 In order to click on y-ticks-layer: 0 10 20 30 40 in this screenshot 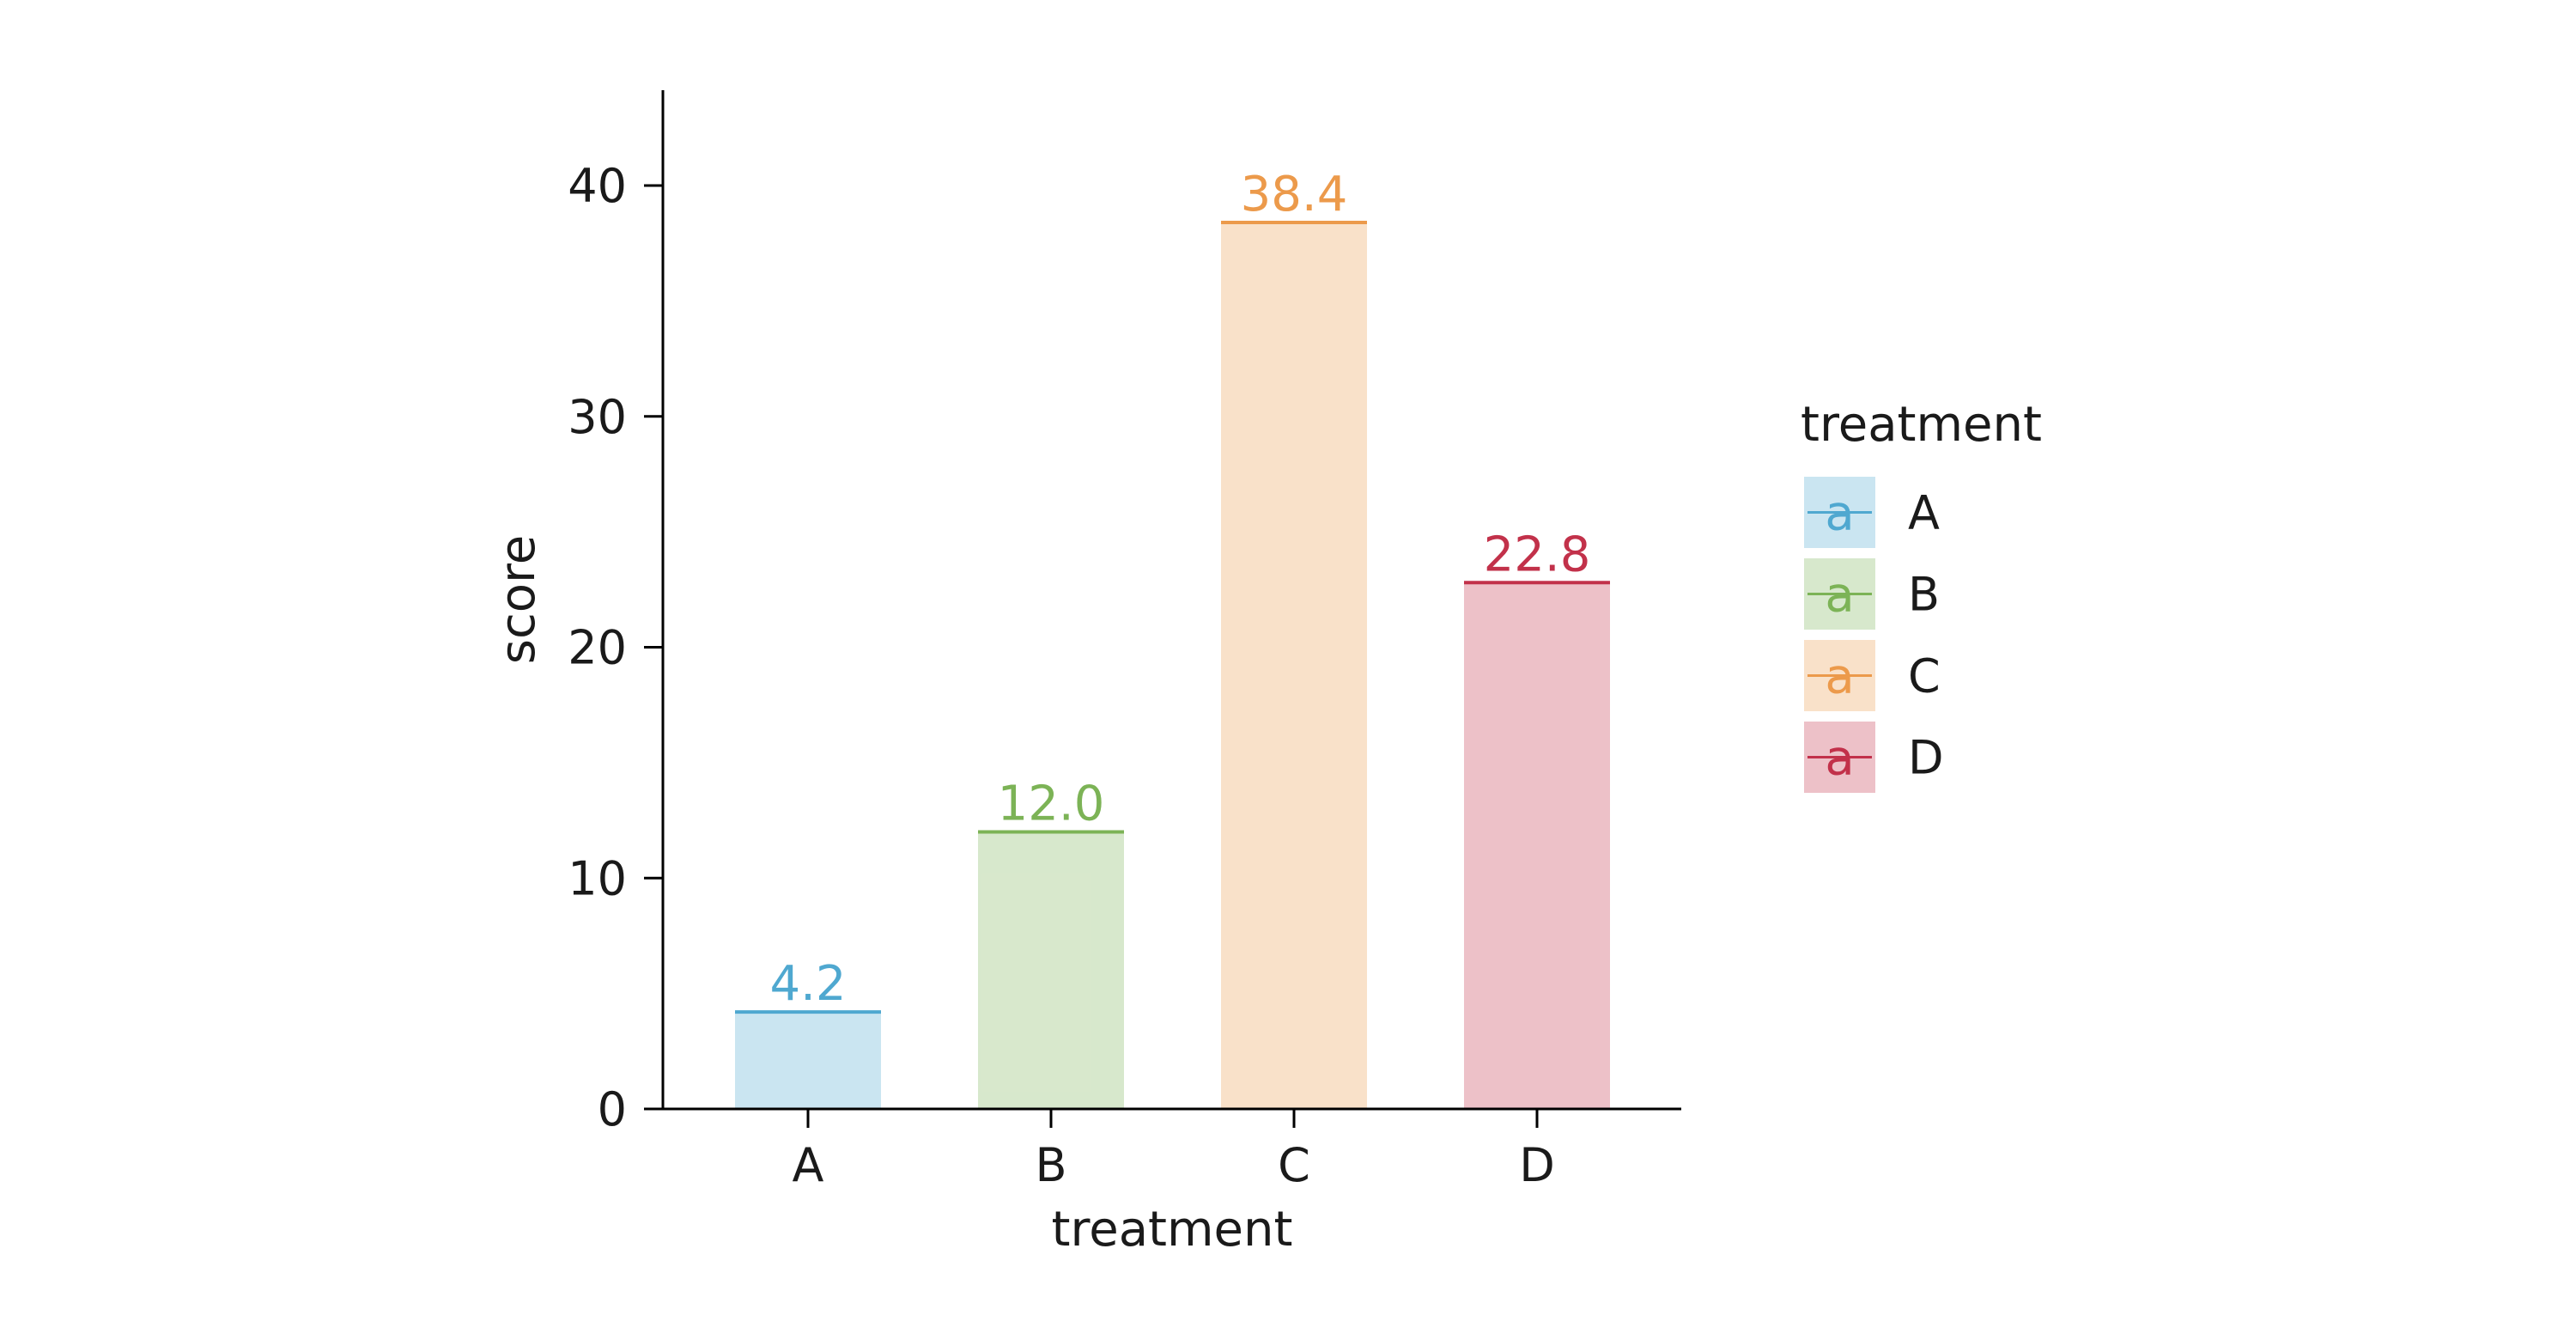, I will do `click(616, 647)`.